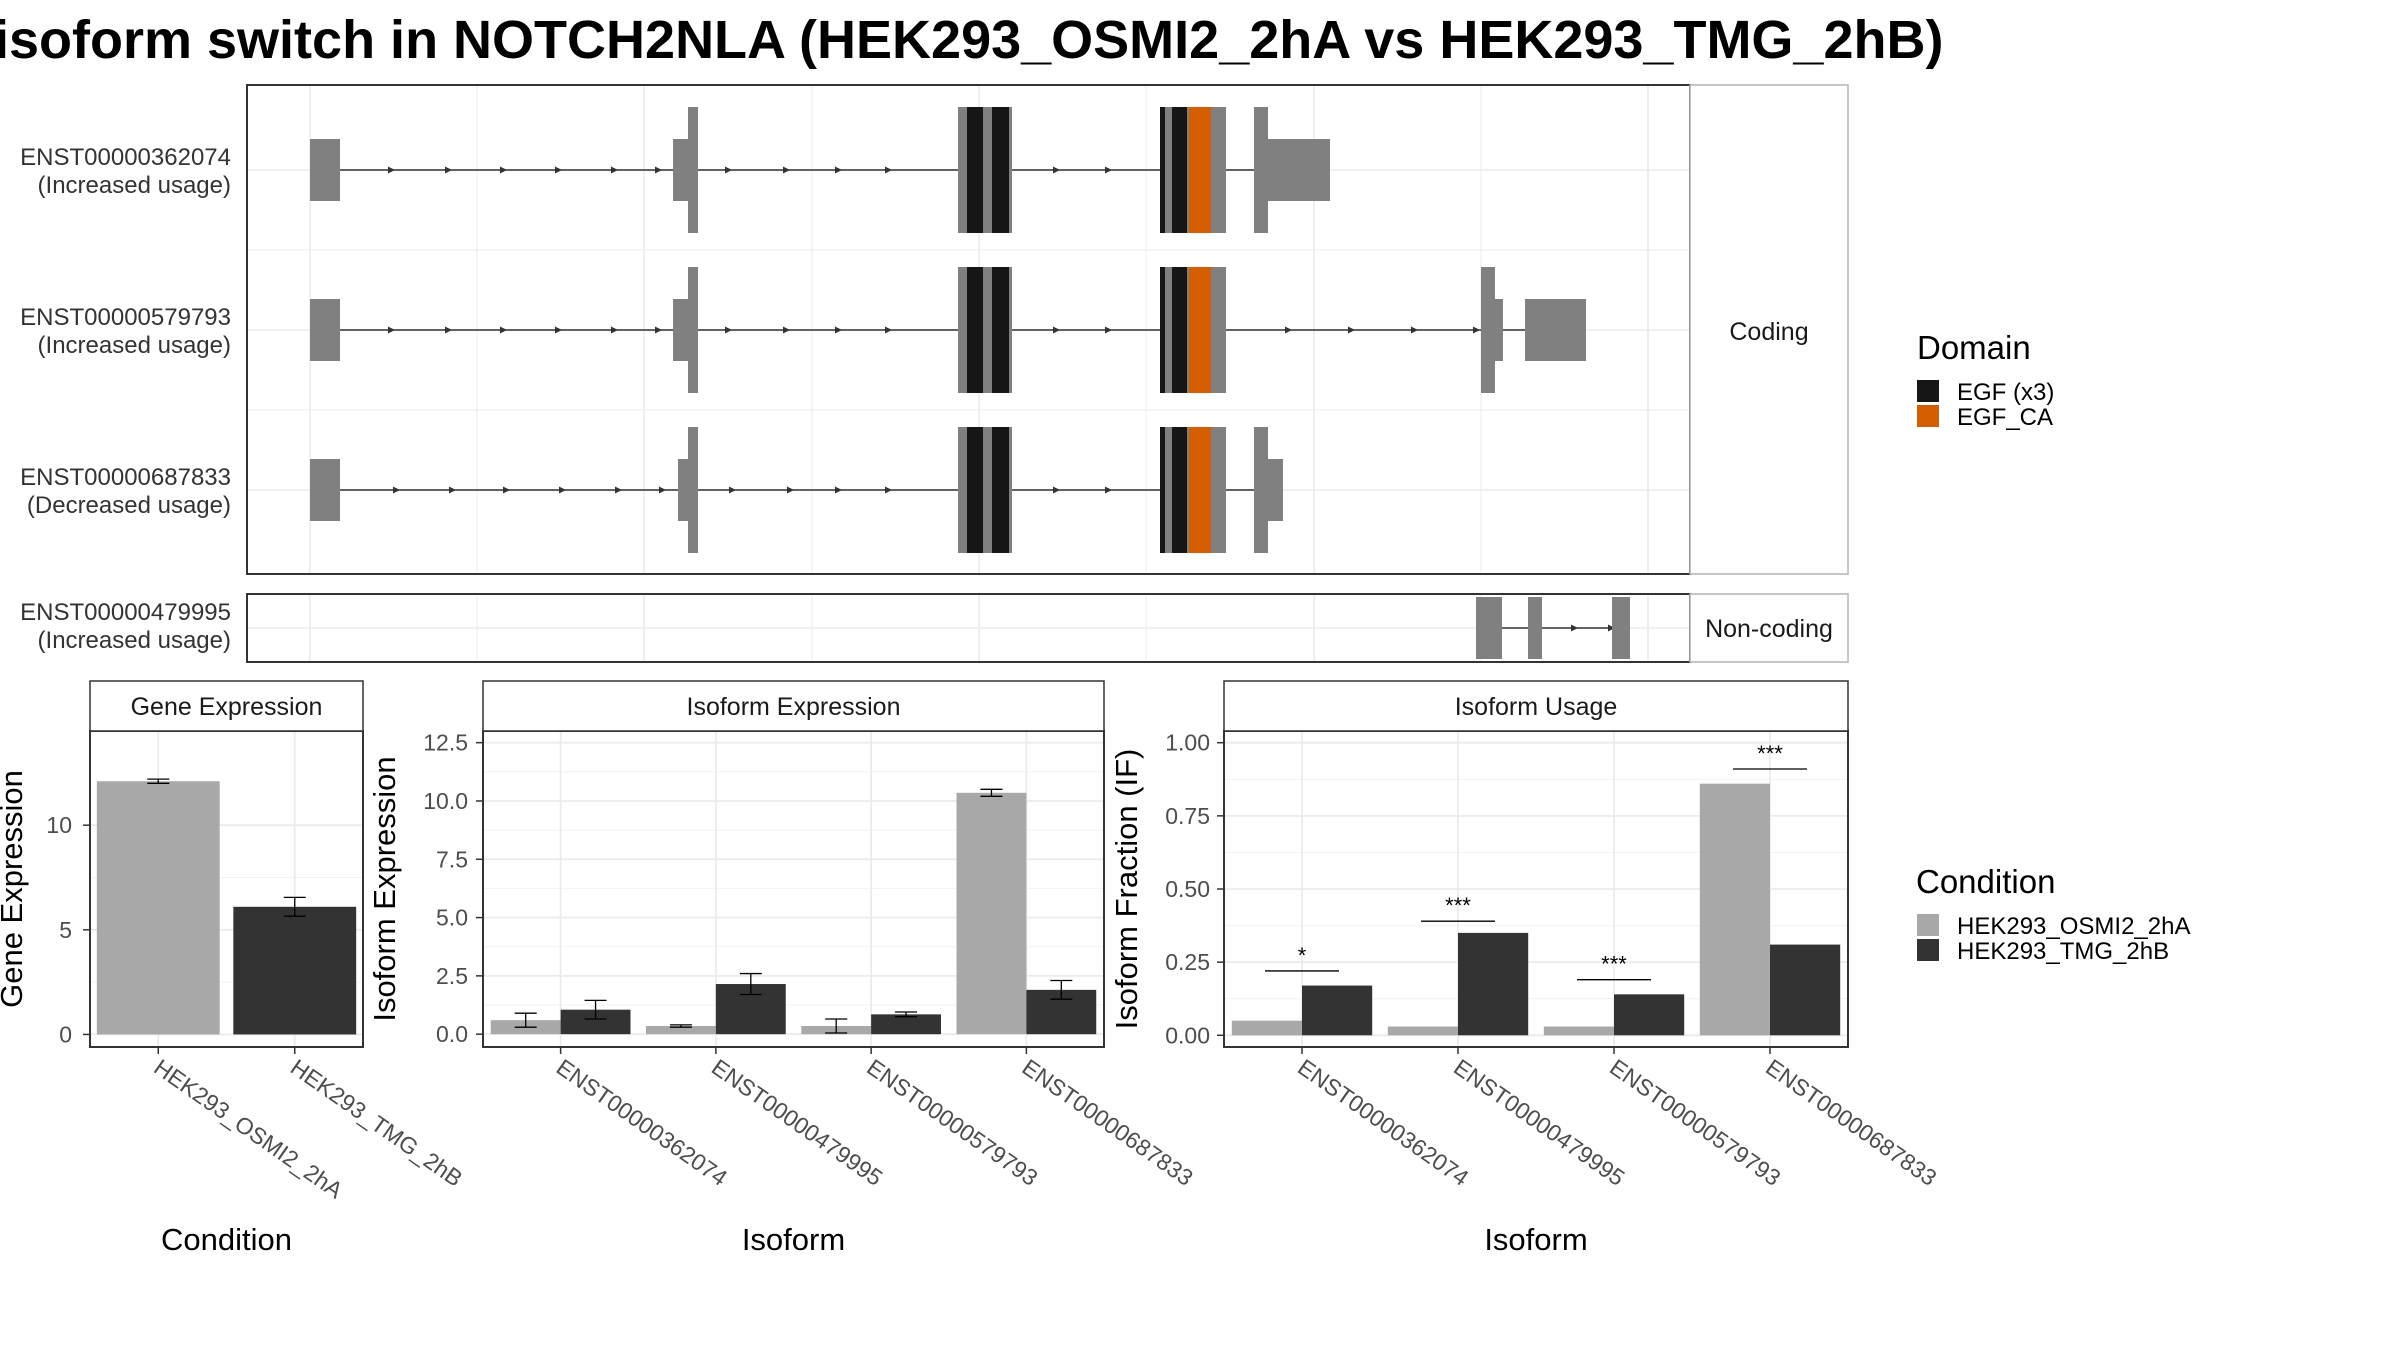 The image size is (2400, 1350). I want to click on y-axis-title: Gene Expression, so click(14, 889).